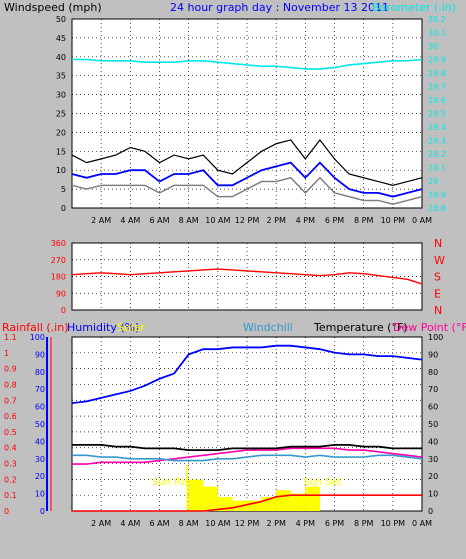  Describe the element at coordinates (40, 354) in the screenshot. I see `humidity-tick-label: 90` at that location.